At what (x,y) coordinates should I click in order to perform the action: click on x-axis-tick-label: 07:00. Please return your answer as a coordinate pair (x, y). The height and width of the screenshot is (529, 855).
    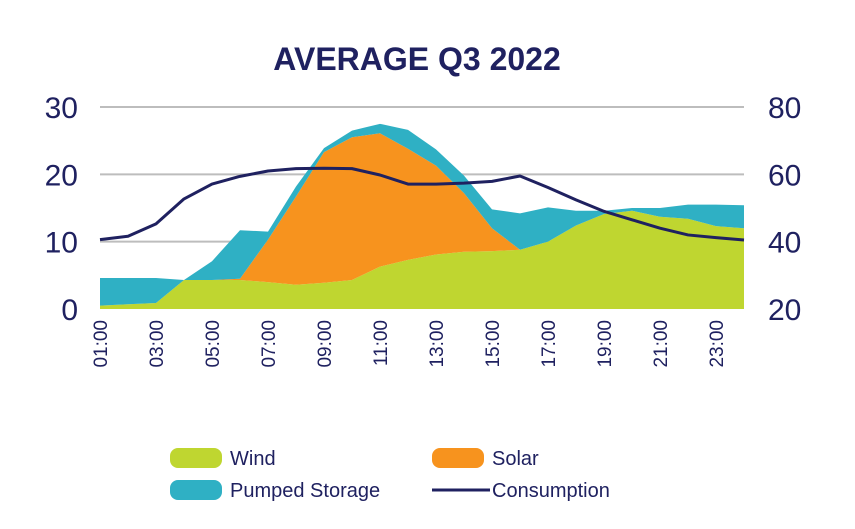
    Looking at the image, I should click on (269, 344).